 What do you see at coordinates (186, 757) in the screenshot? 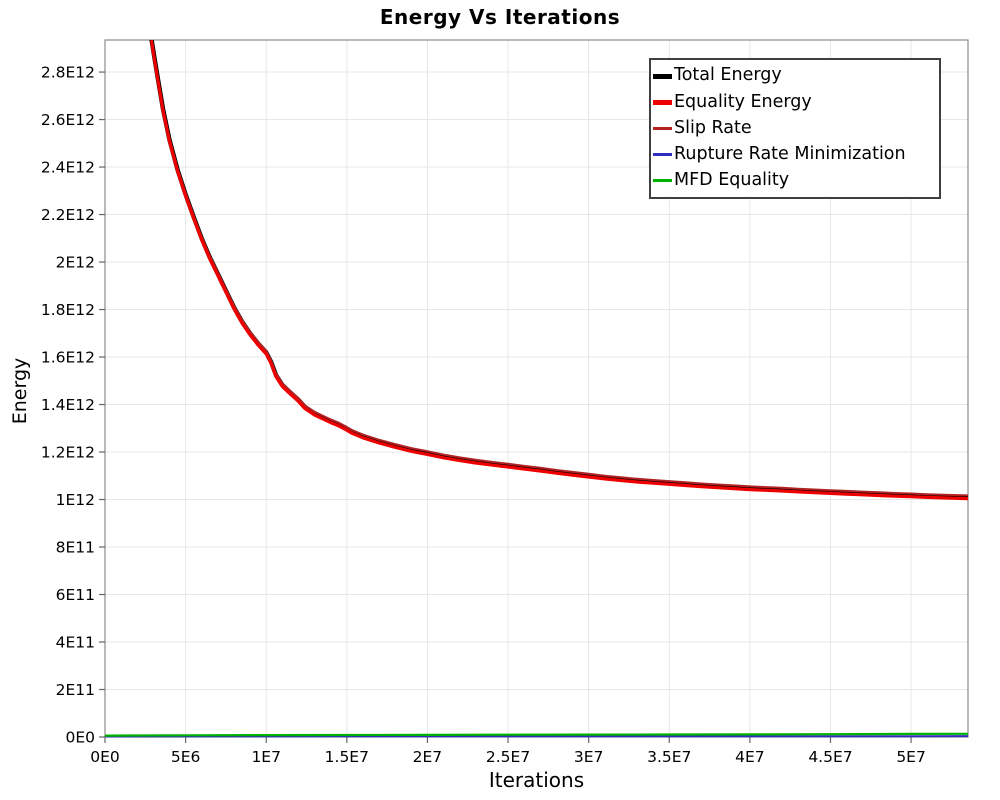
I see `x-tick-label: 5E6` at bounding box center [186, 757].